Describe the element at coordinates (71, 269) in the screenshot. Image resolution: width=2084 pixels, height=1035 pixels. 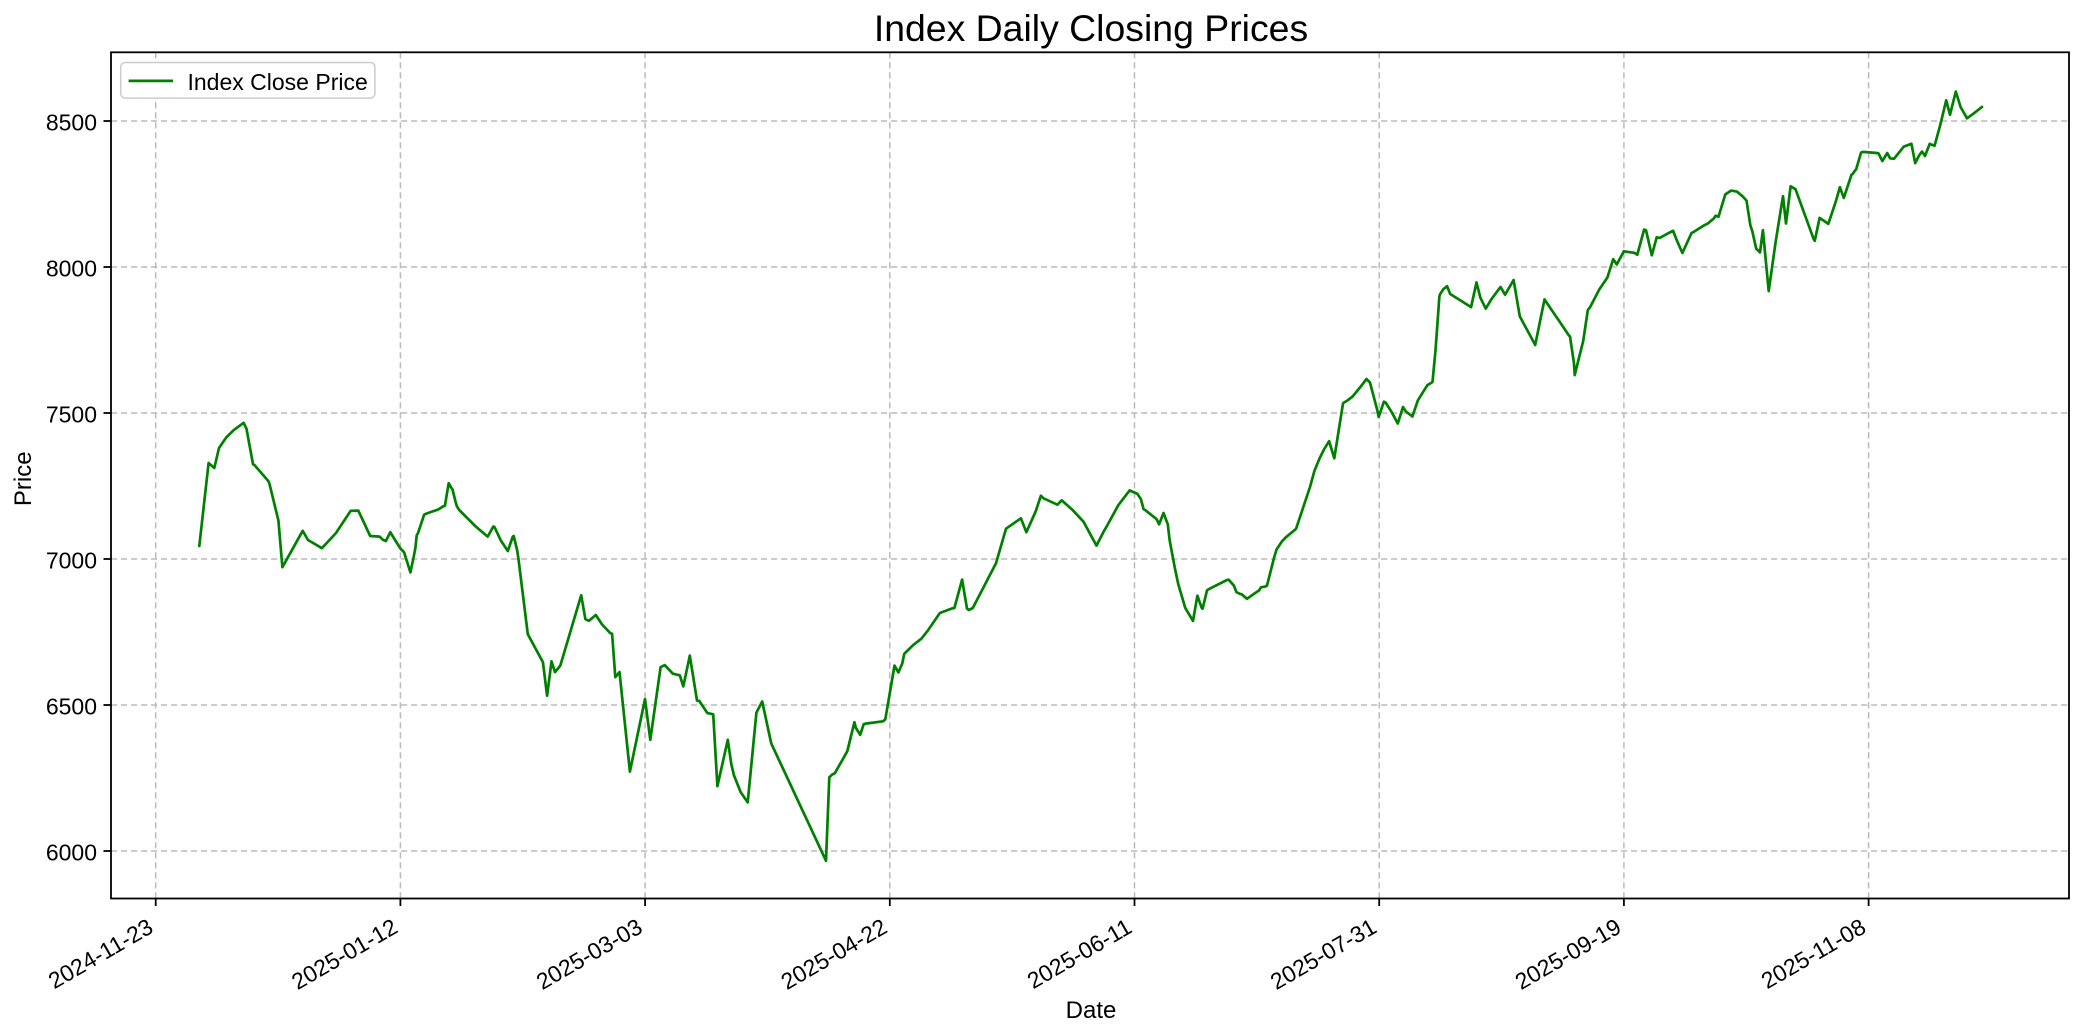
I see `svg-text: 8000` at that location.